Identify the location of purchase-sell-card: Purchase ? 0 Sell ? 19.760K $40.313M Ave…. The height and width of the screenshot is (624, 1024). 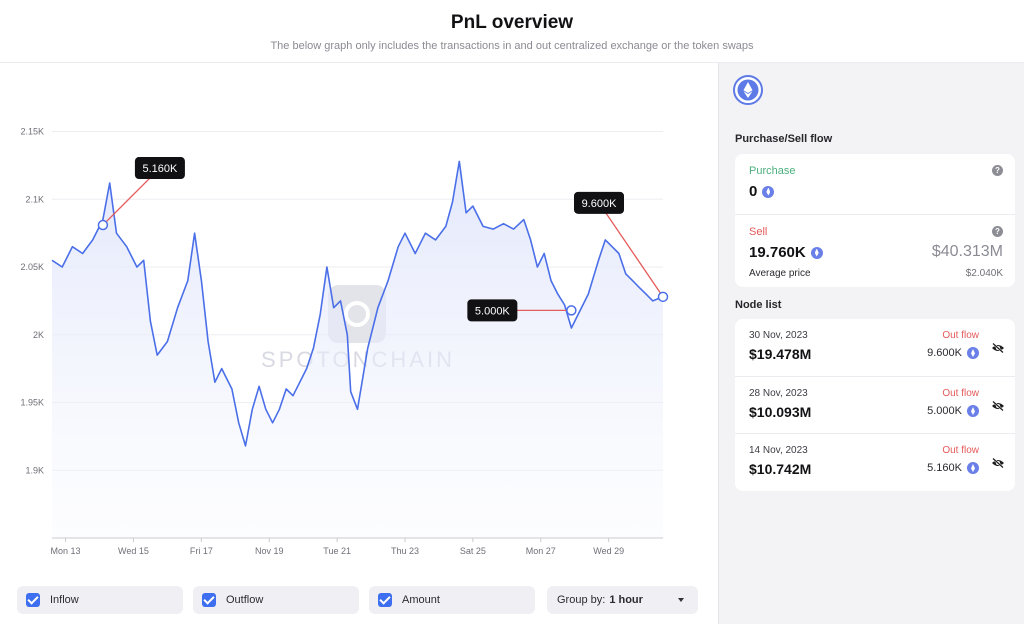
(875, 220).